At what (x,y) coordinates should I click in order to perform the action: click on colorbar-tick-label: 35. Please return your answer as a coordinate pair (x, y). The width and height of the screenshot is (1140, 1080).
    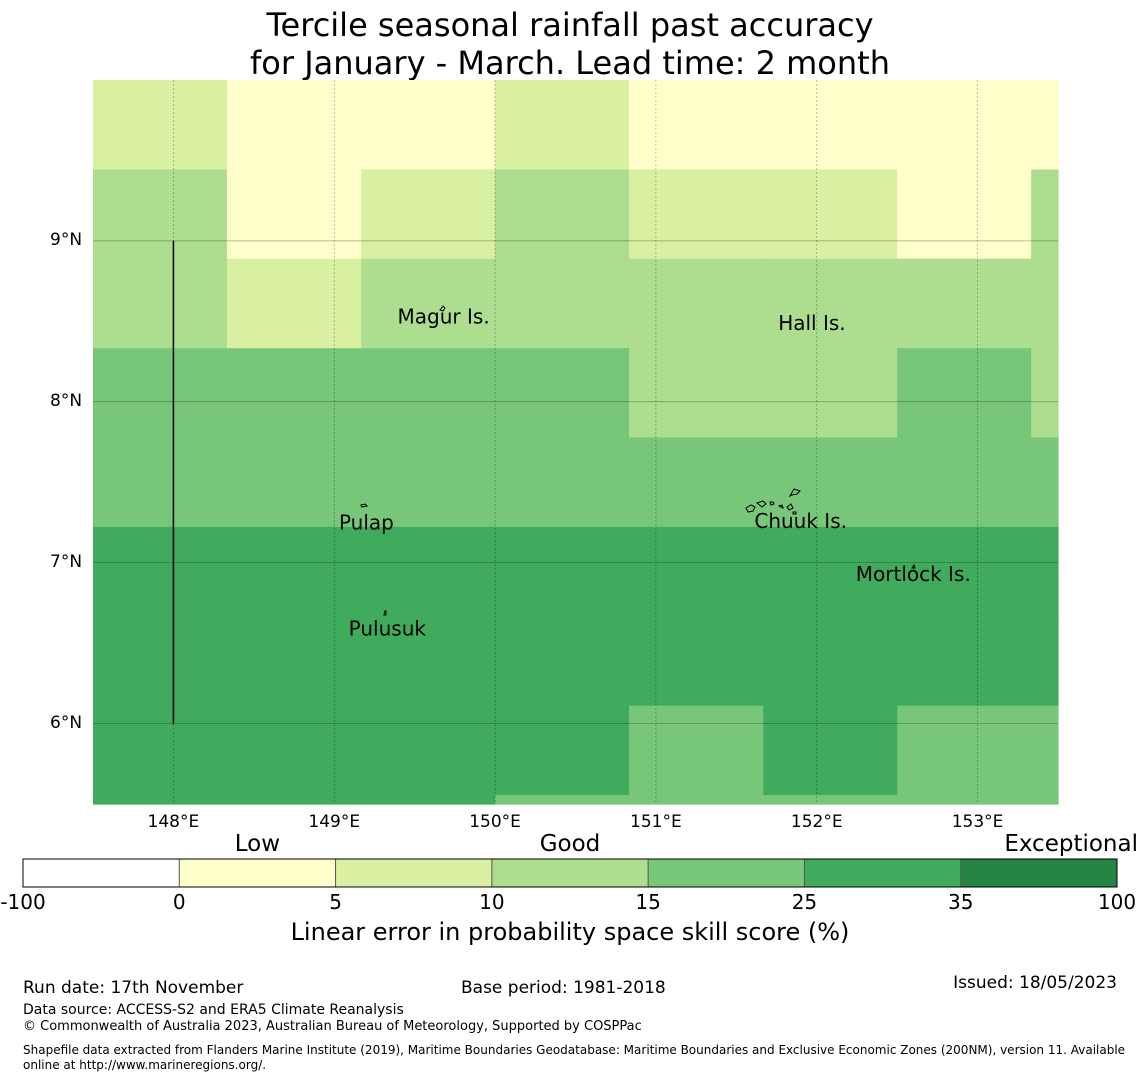
    Looking at the image, I should click on (960, 902).